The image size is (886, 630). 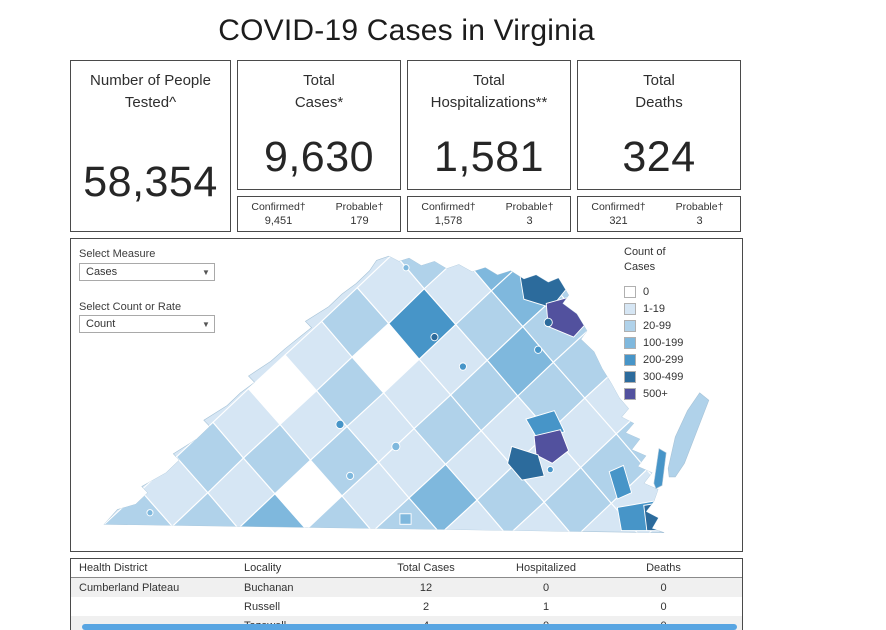 What do you see at coordinates (448, 214) in the screenshot?
I see `confirmed-hospitalizations: Confirmed† 1,578` at bounding box center [448, 214].